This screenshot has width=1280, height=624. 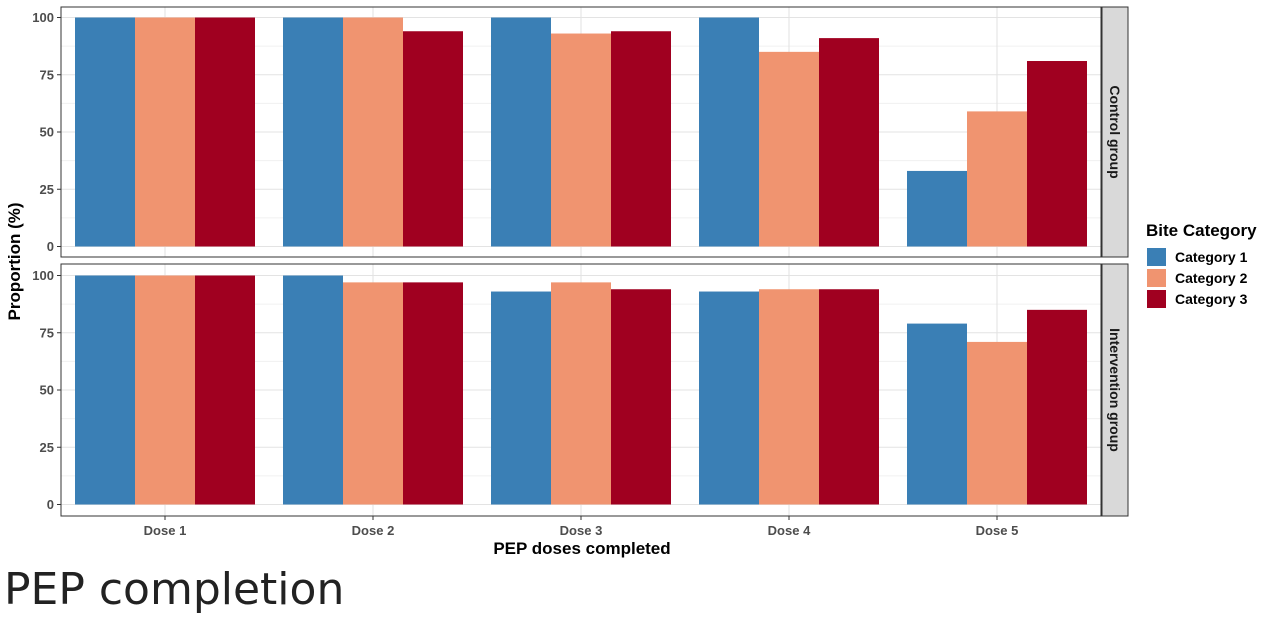 What do you see at coordinates (581, 548) in the screenshot?
I see `x-axis-title: PEP doses completed` at bounding box center [581, 548].